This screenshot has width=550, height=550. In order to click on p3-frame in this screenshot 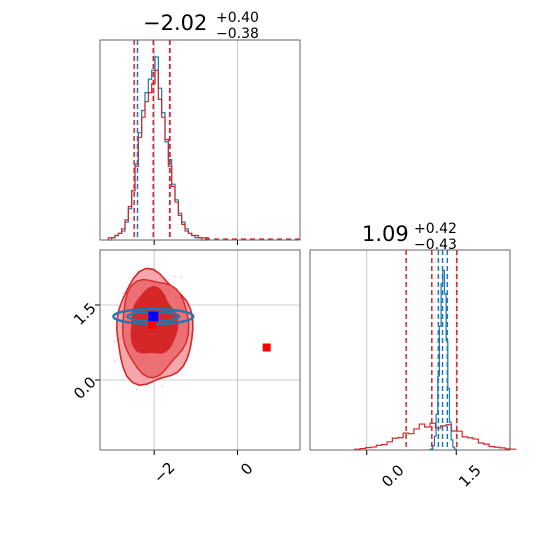, I will do `click(410, 350)`.